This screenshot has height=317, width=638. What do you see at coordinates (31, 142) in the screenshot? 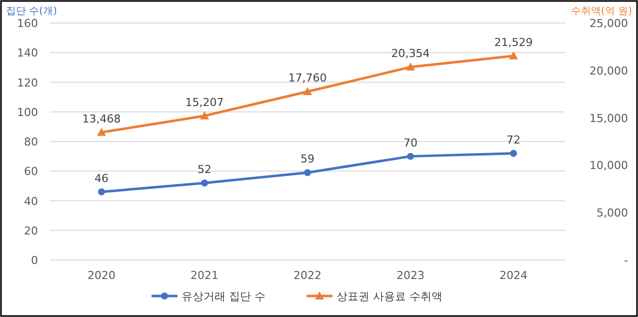
I see `y-tick-label: 80` at bounding box center [31, 142].